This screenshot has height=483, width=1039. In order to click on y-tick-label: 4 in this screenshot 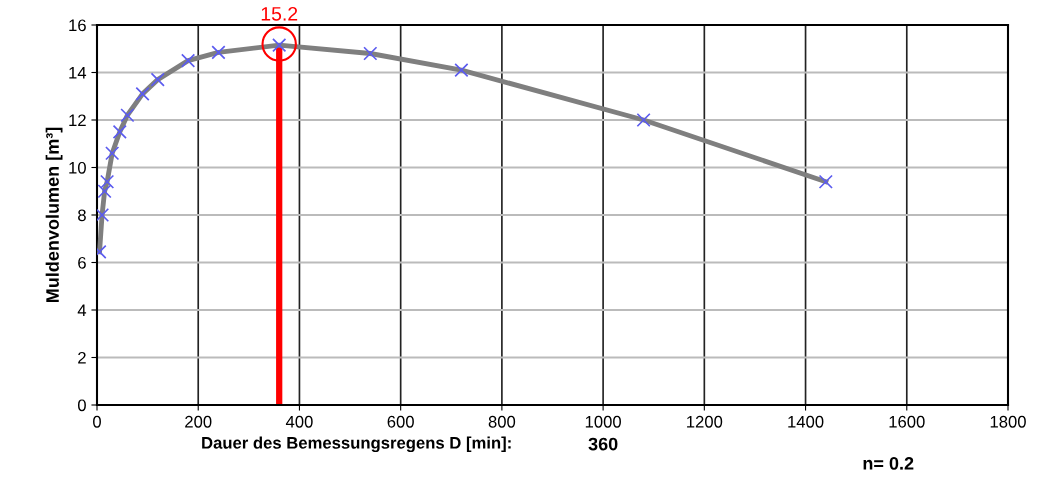, I will do `click(82, 310)`.